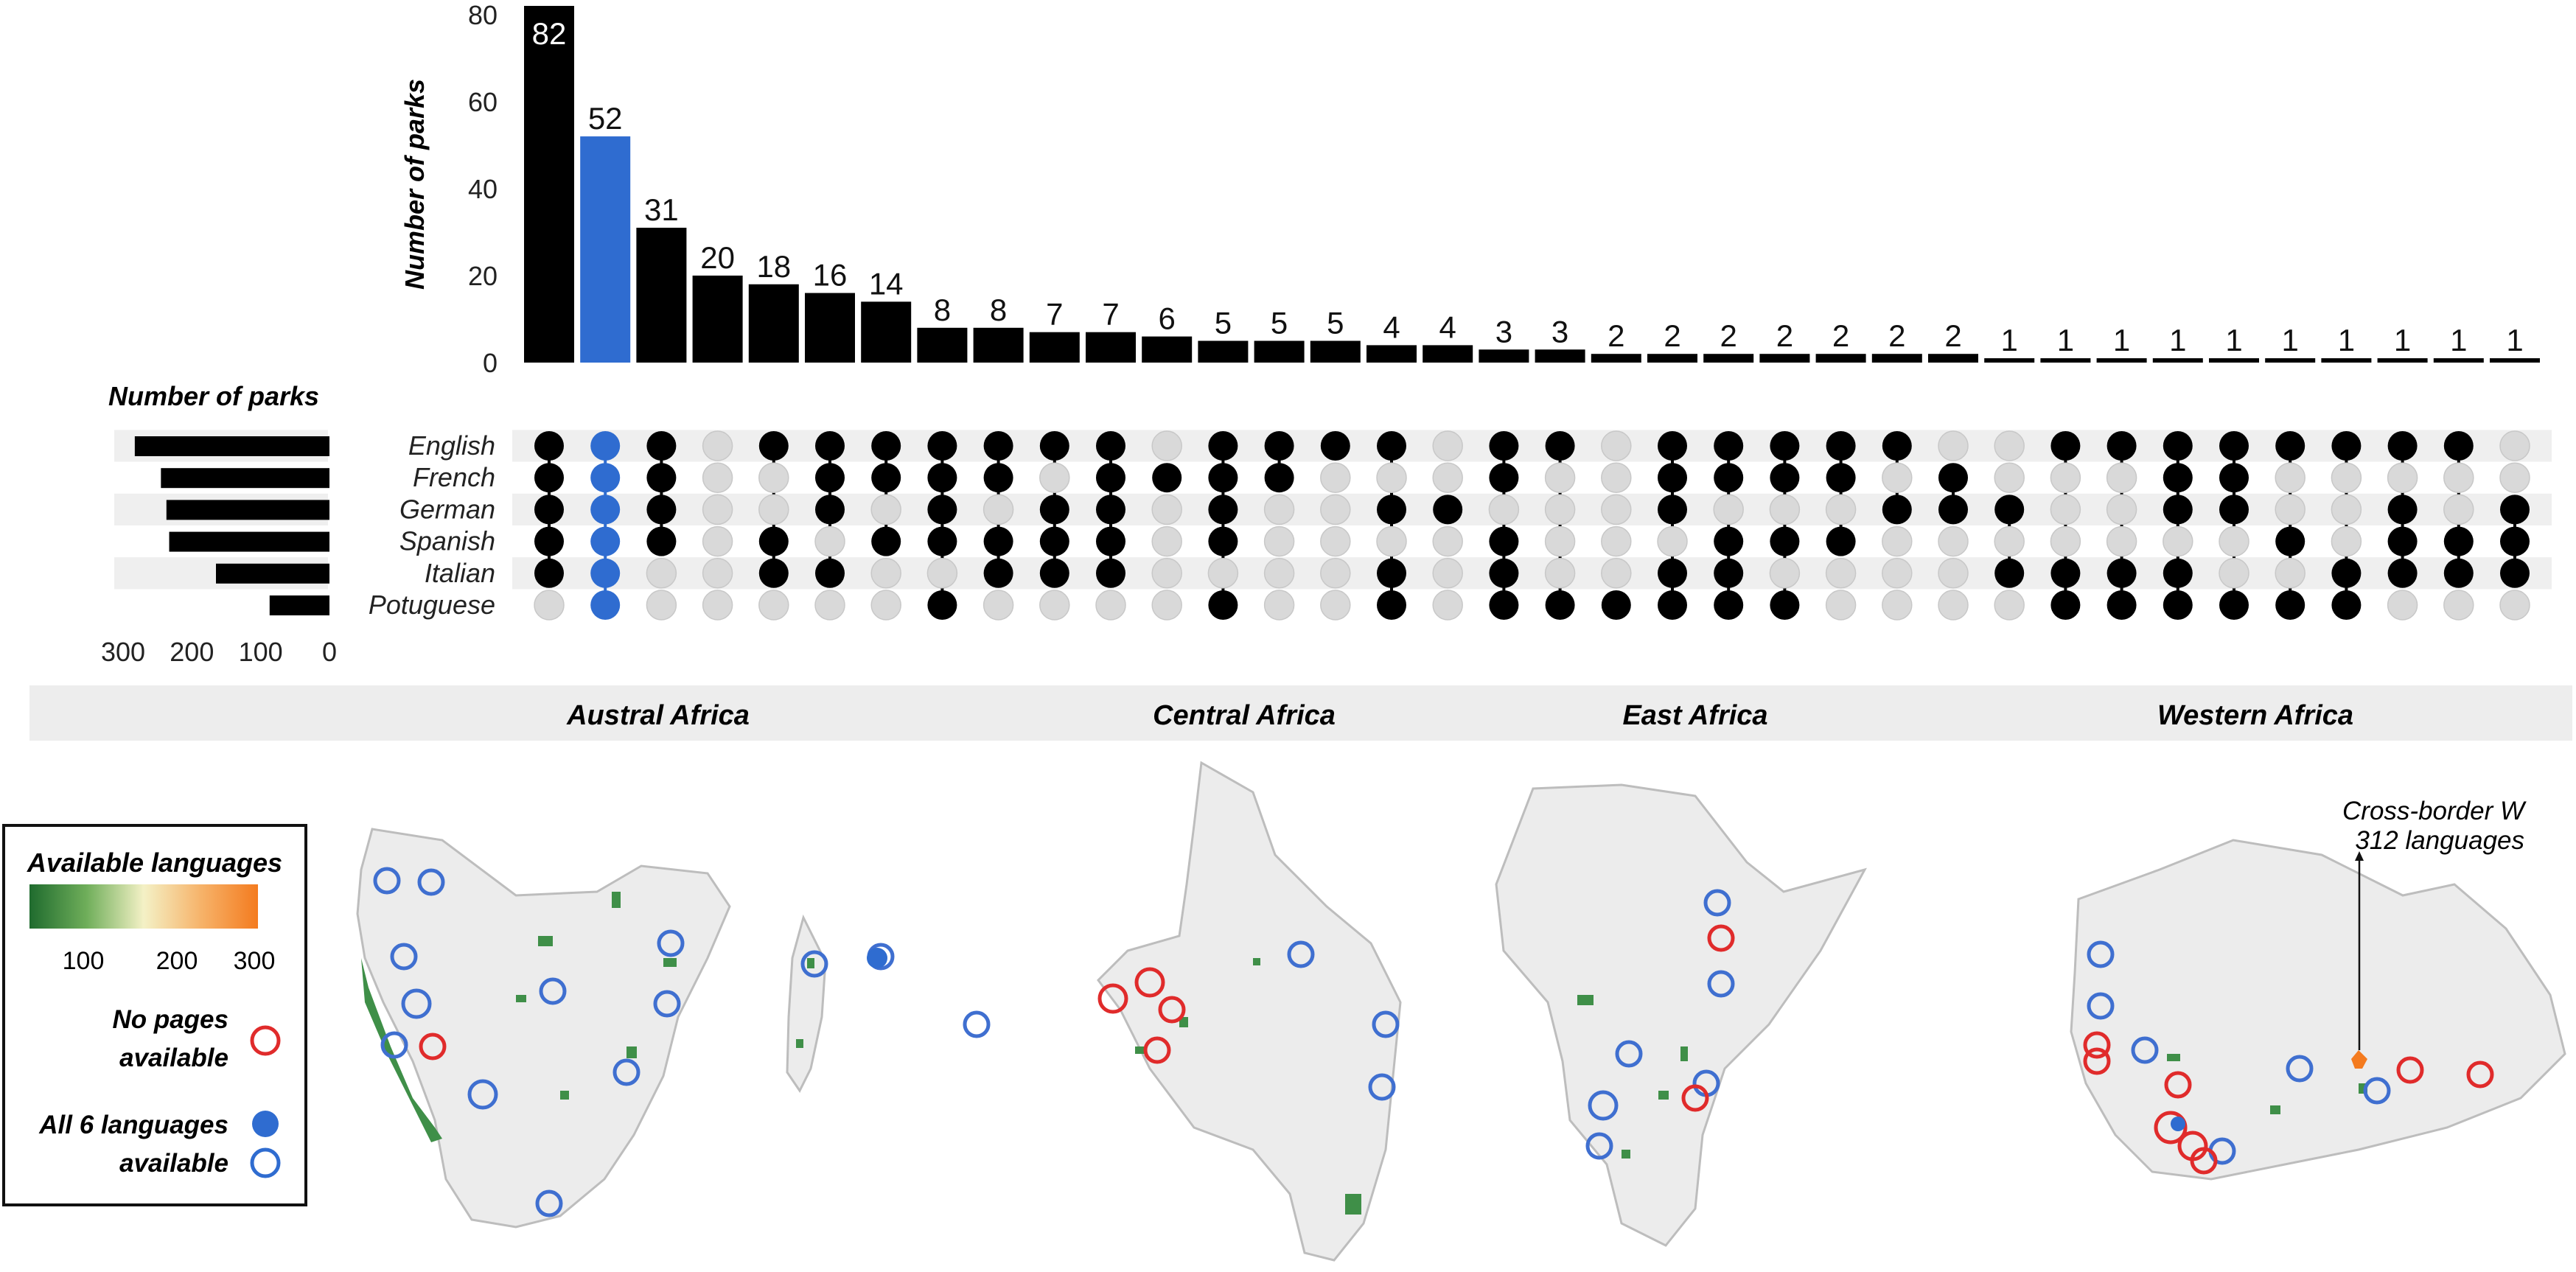 The width and height of the screenshot is (2576, 1272). I want to click on region-label-austral: Austral Africa, so click(658, 715).